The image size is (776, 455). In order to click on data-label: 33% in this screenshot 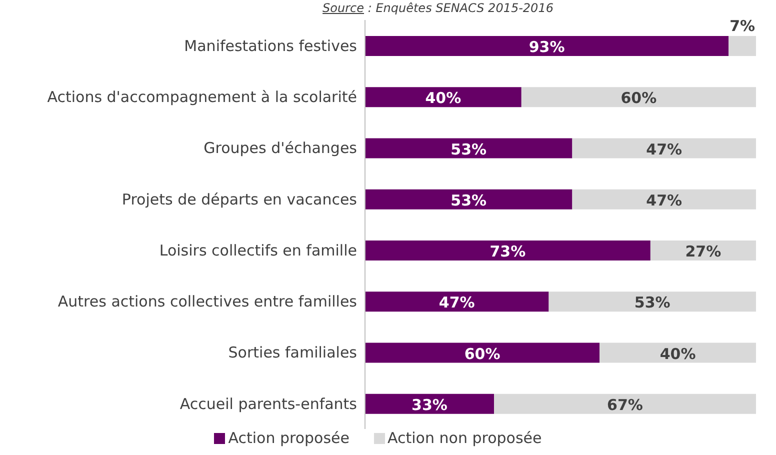, I will do `click(430, 405)`.